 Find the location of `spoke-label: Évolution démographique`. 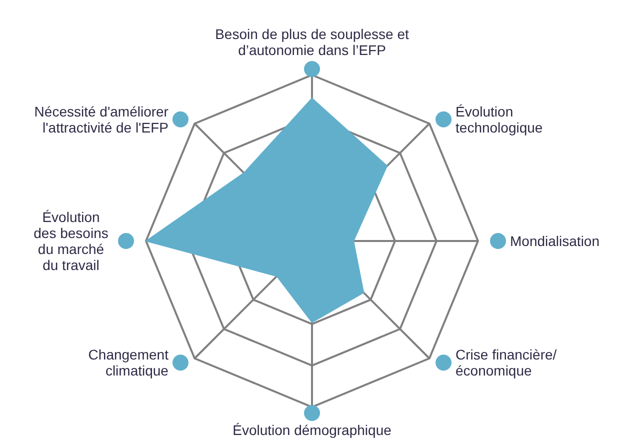

spoke-label: Évolution démographique is located at coordinates (312, 430).